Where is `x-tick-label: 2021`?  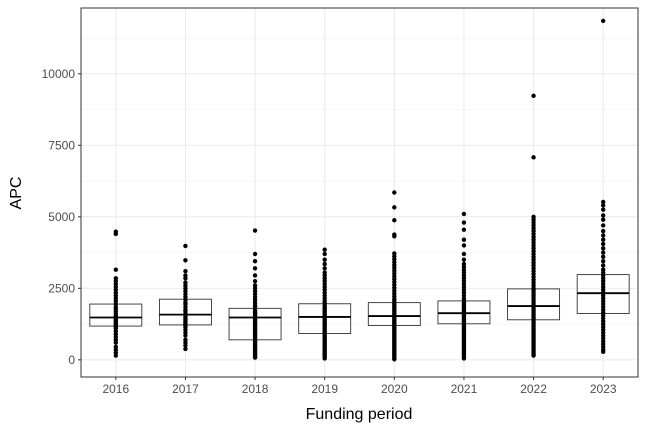 x-tick-label: 2021 is located at coordinates (464, 389).